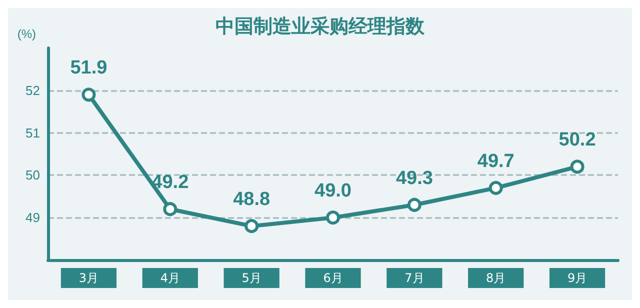  I want to click on text: 50.2, so click(577, 140).